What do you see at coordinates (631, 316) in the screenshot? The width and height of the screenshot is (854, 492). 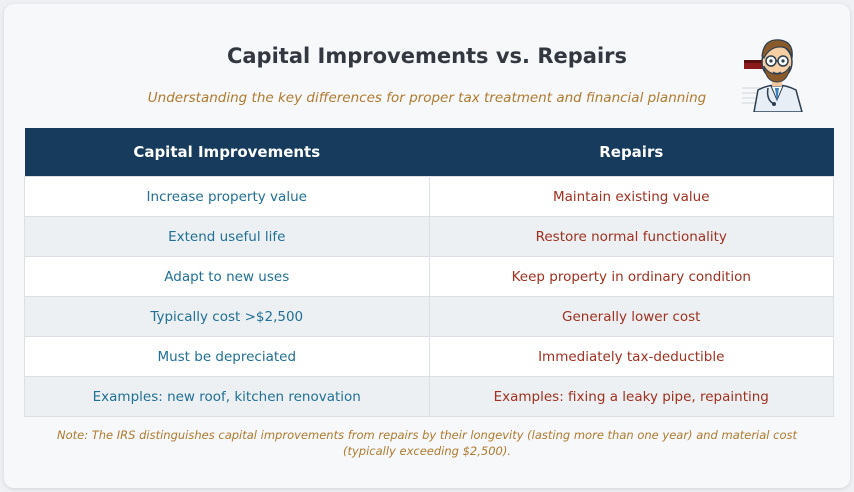 I see `repair-cell: Generally lower cost` at bounding box center [631, 316].